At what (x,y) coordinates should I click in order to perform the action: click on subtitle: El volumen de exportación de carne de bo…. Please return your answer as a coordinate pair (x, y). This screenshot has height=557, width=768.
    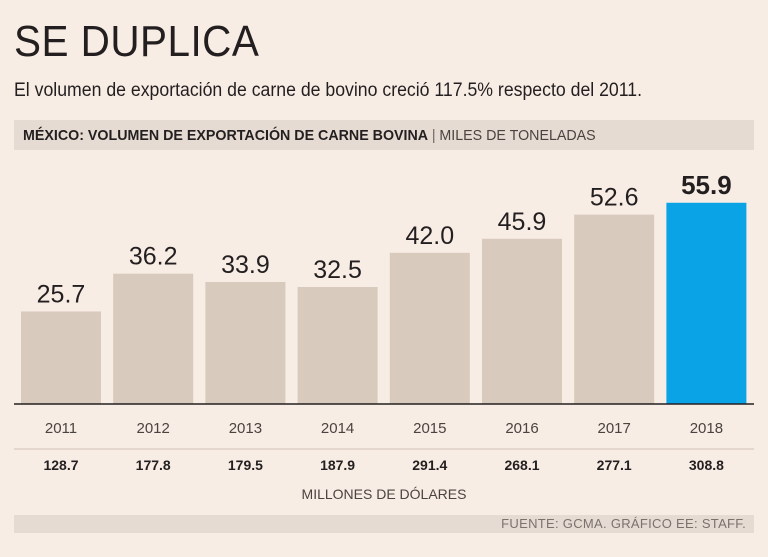
    Looking at the image, I should click on (328, 90).